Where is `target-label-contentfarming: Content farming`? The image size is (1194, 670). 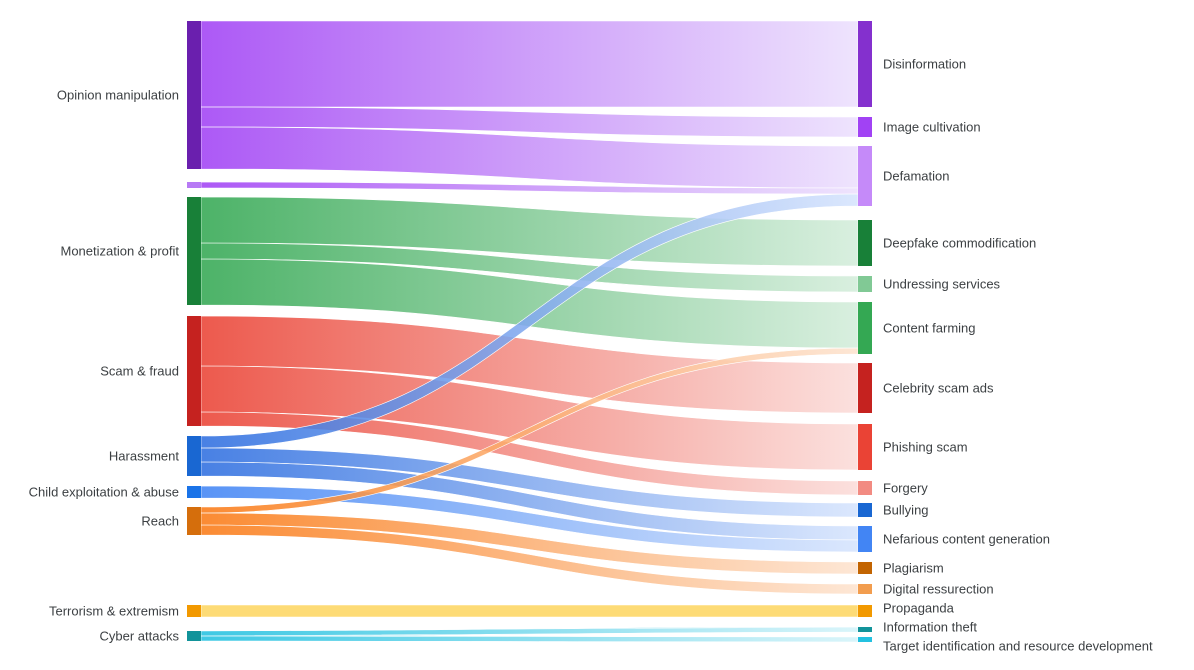 target-label-contentfarming: Content farming is located at coordinates (929, 328).